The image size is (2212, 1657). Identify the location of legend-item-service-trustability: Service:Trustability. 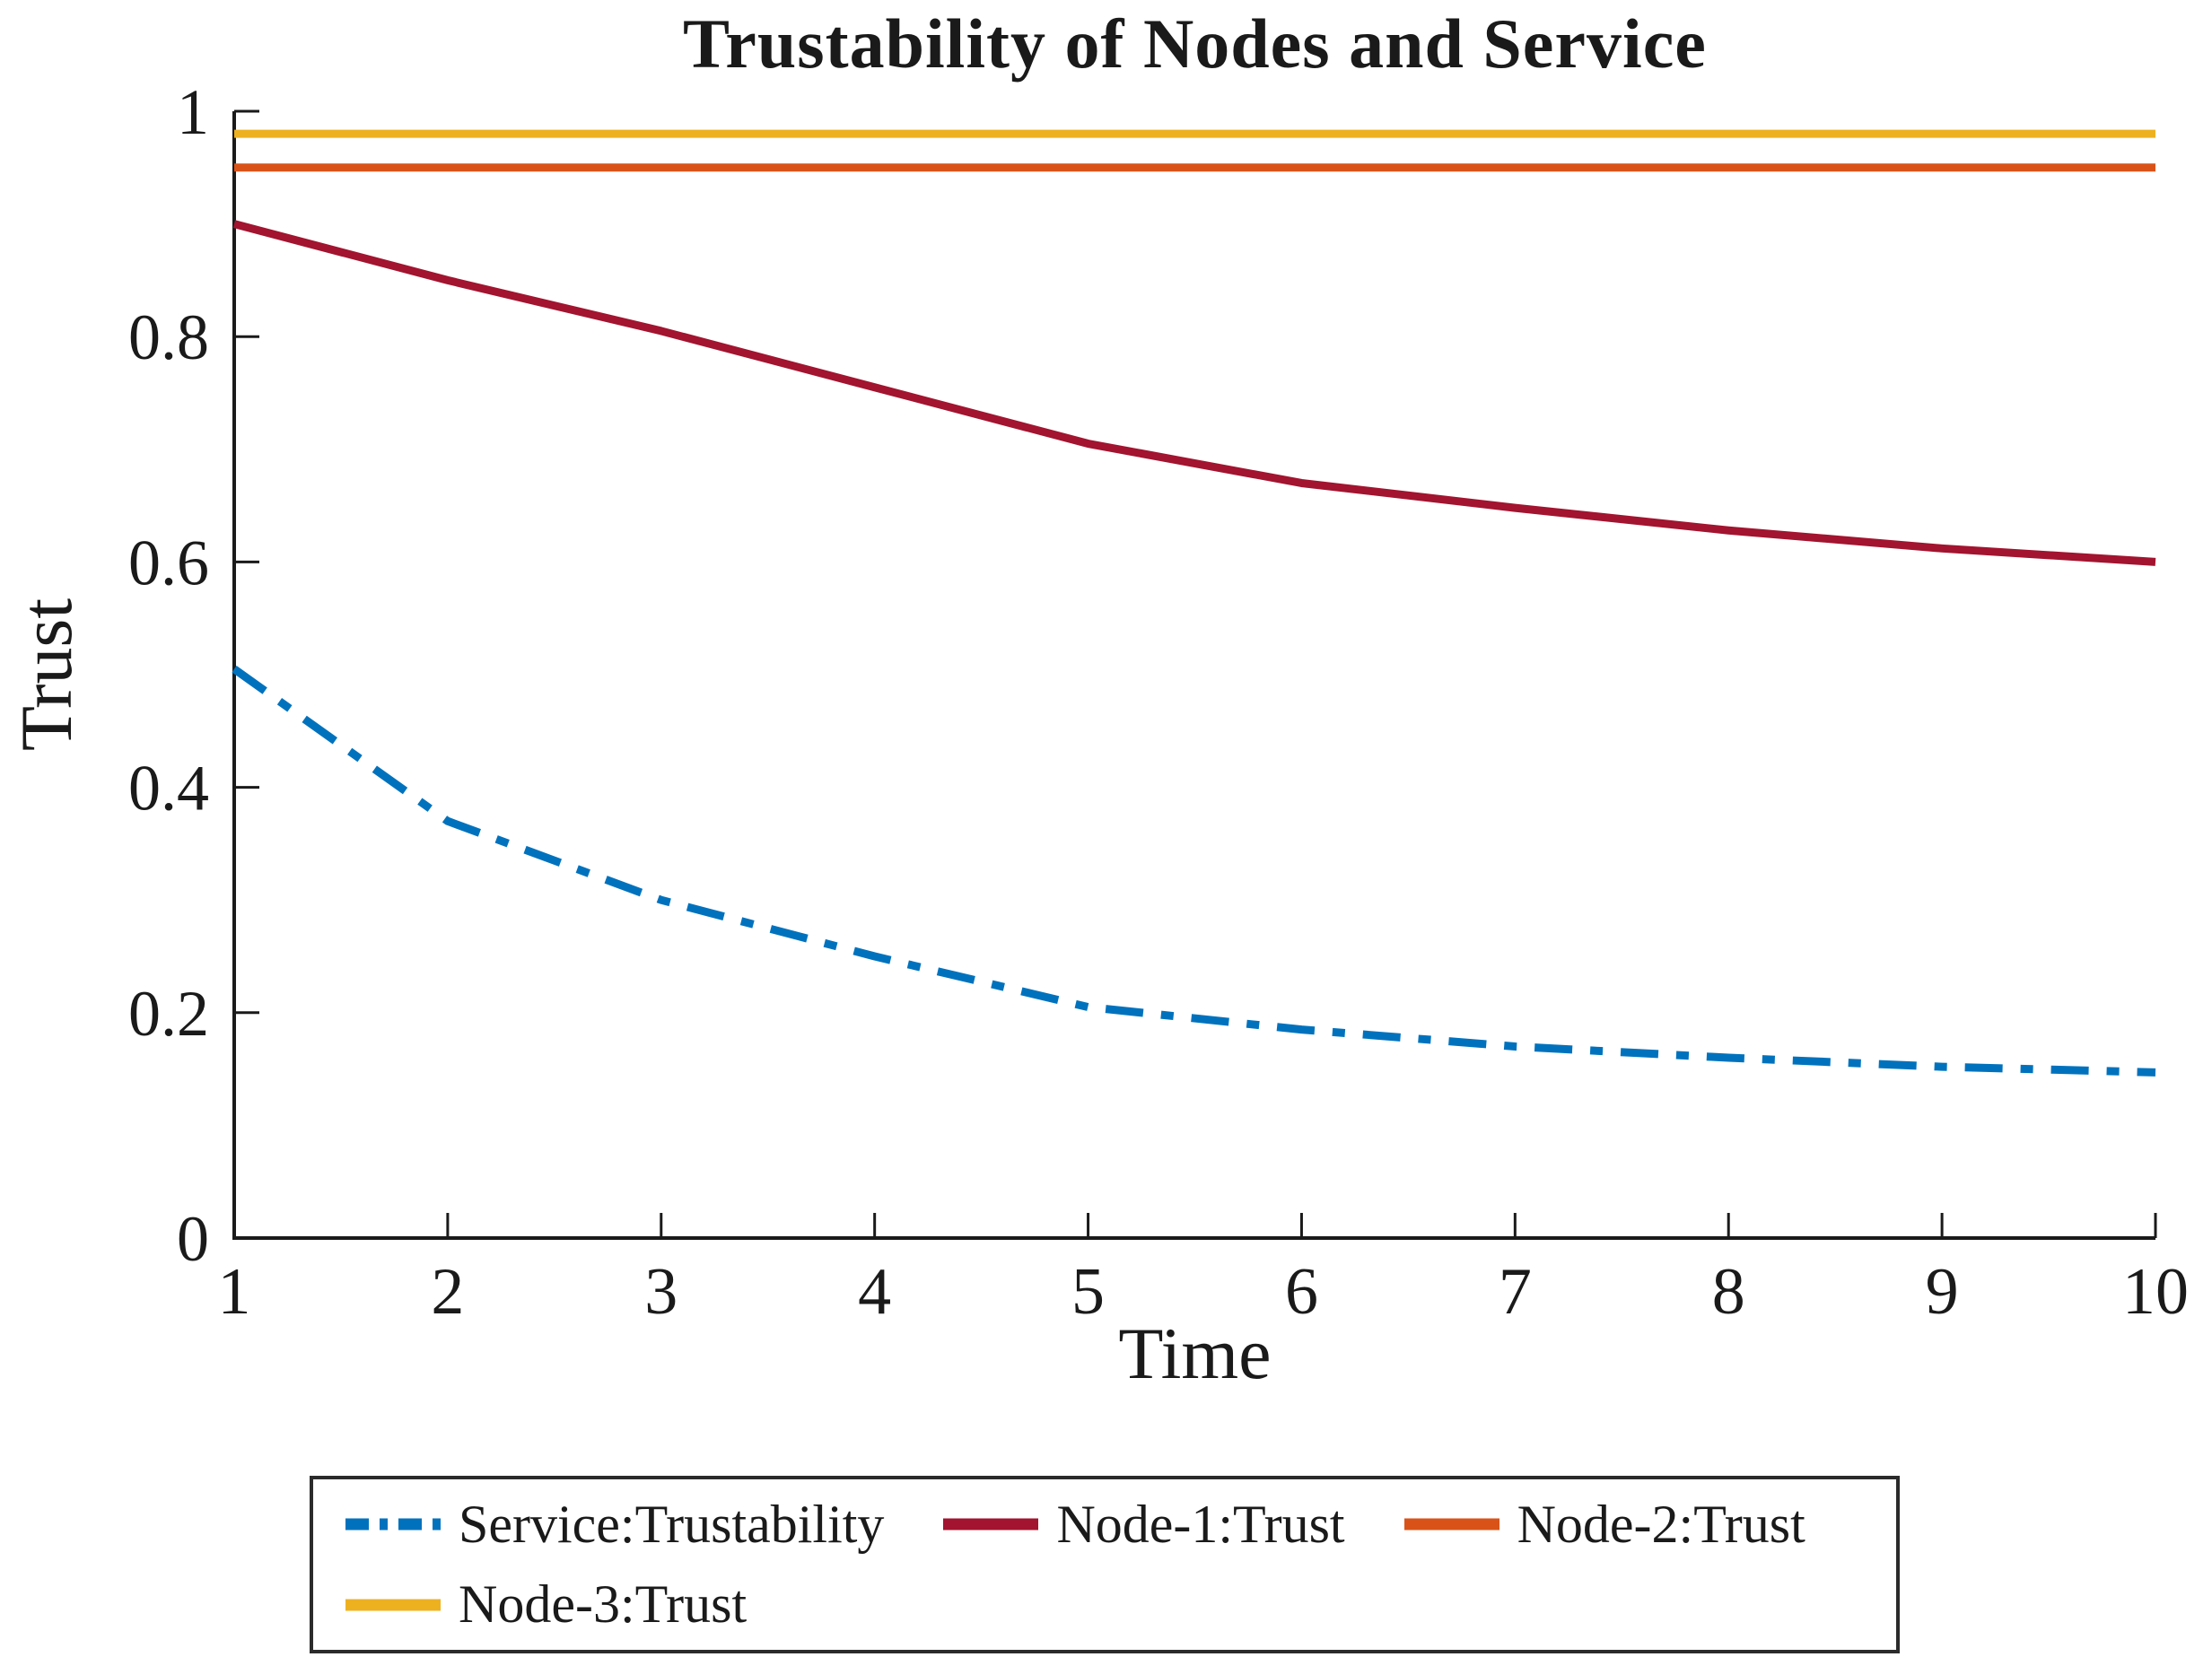
(614, 1525).